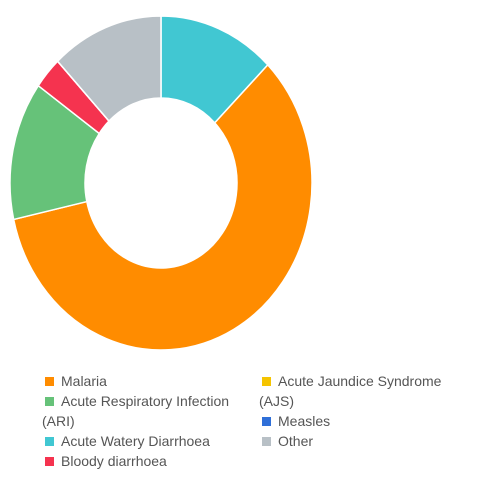  What do you see at coordinates (369, 441) in the screenshot?
I see `legend-item: Other` at bounding box center [369, 441].